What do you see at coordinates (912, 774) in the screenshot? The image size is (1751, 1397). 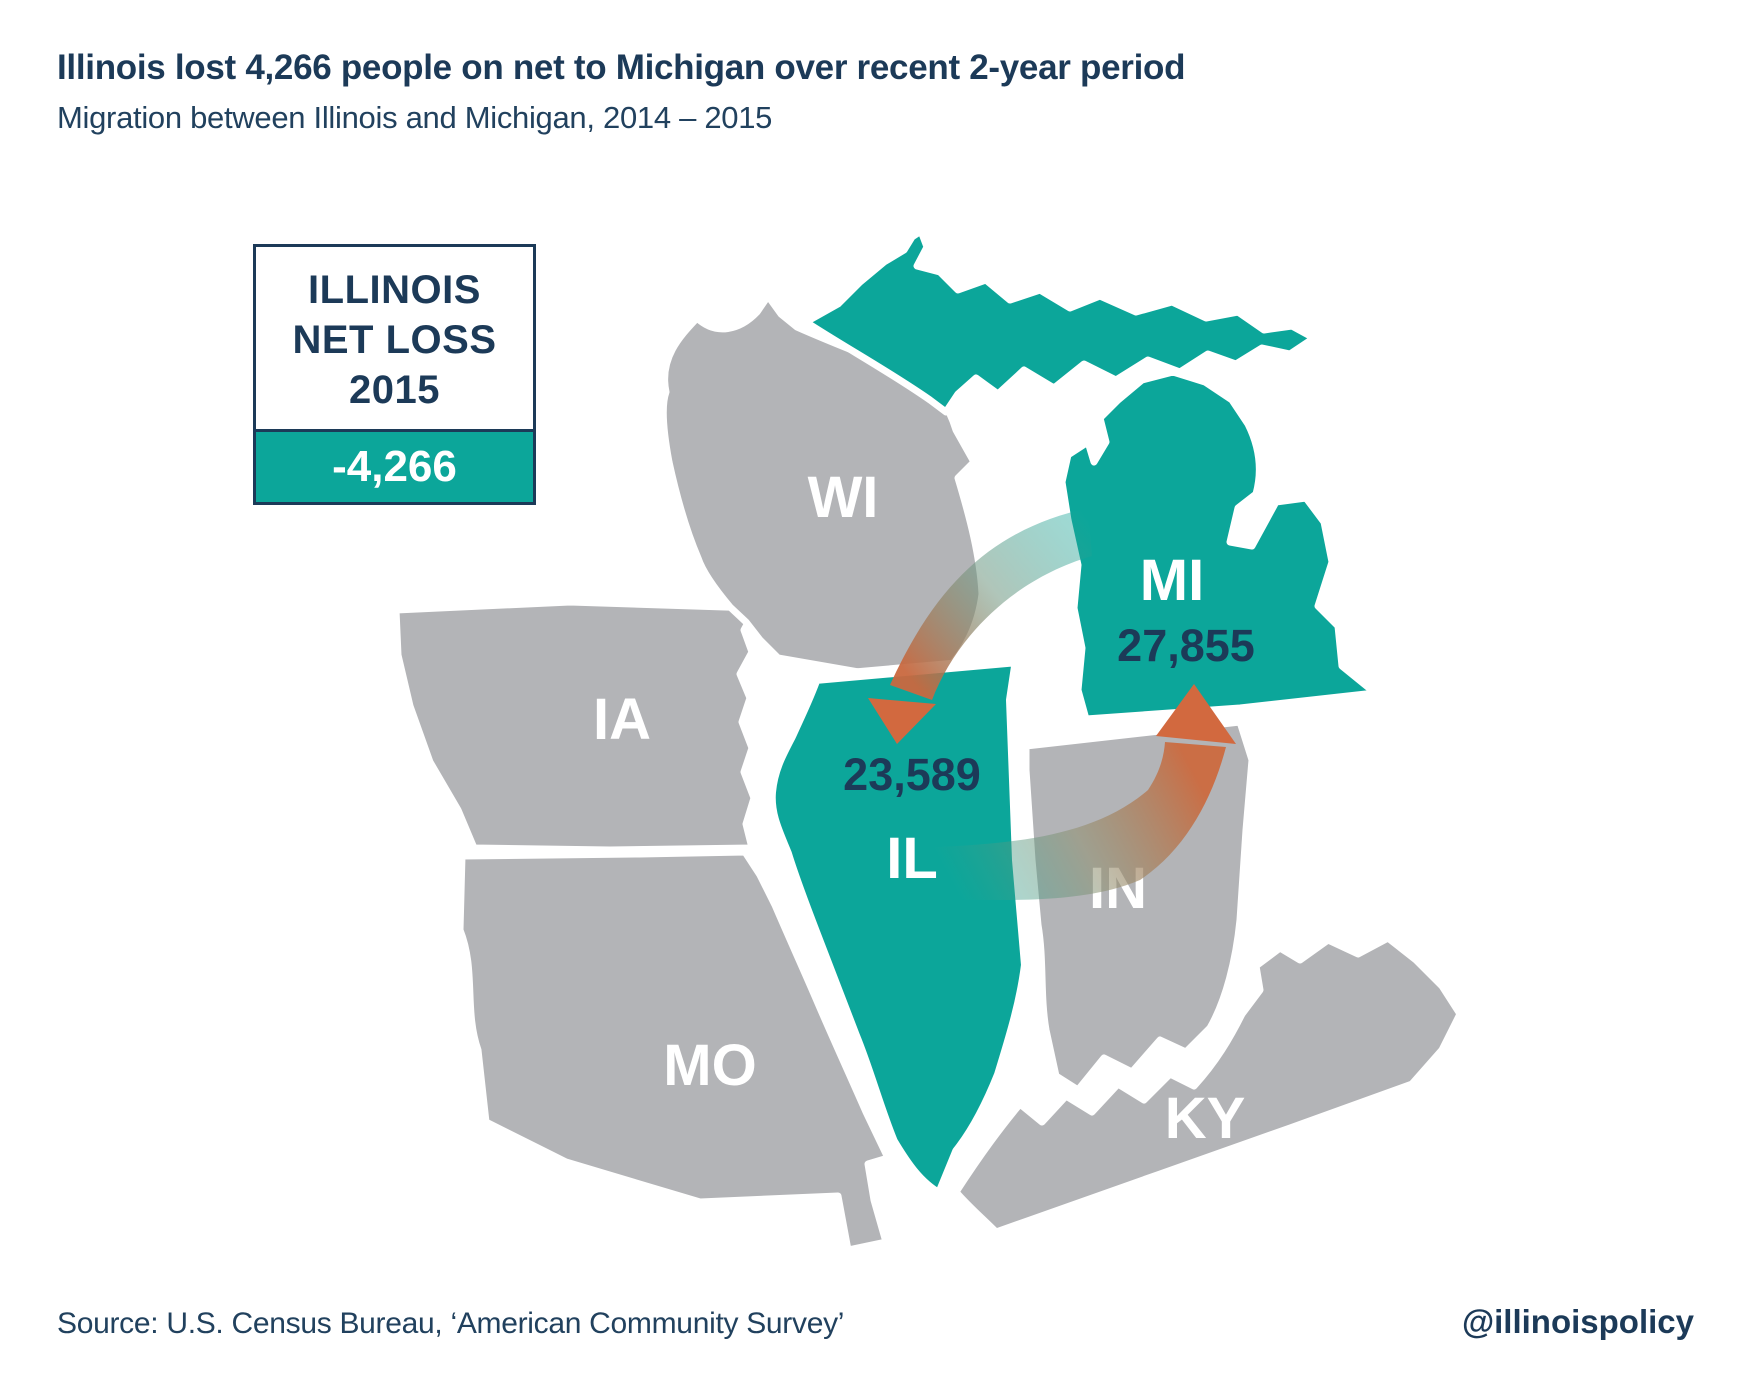 I see `flow-value-into-il: 23,589` at bounding box center [912, 774].